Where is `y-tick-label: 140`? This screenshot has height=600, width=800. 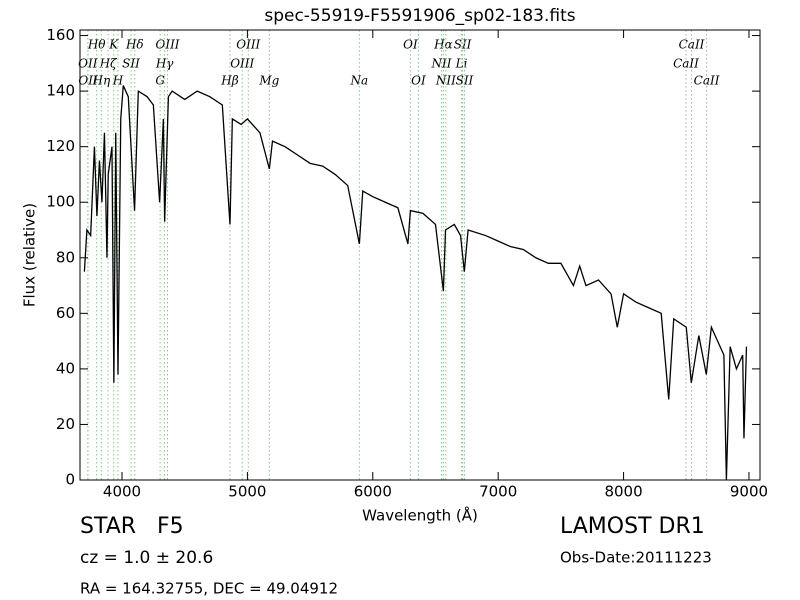
y-tick-label: 140 is located at coordinates (60, 91).